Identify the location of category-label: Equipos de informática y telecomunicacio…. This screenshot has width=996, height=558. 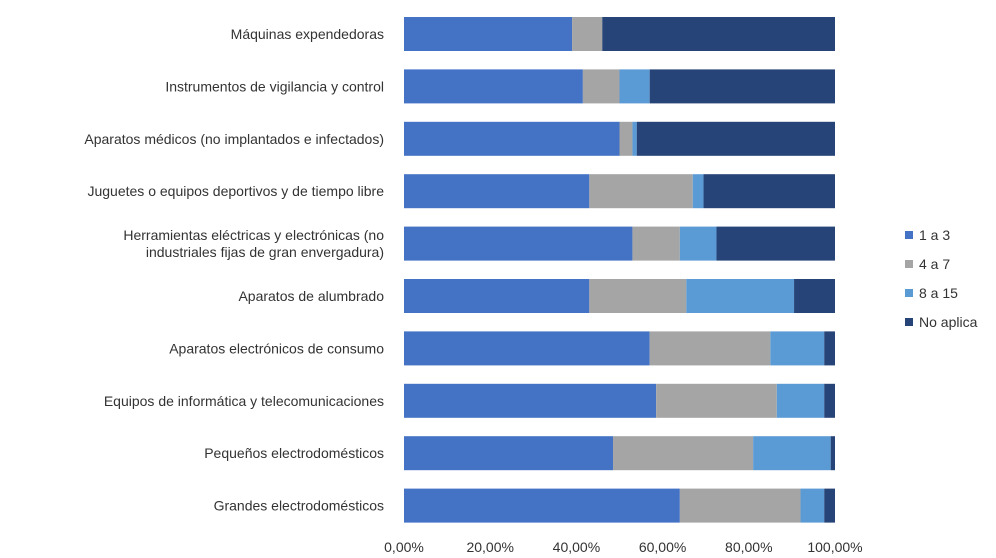
(244, 401).